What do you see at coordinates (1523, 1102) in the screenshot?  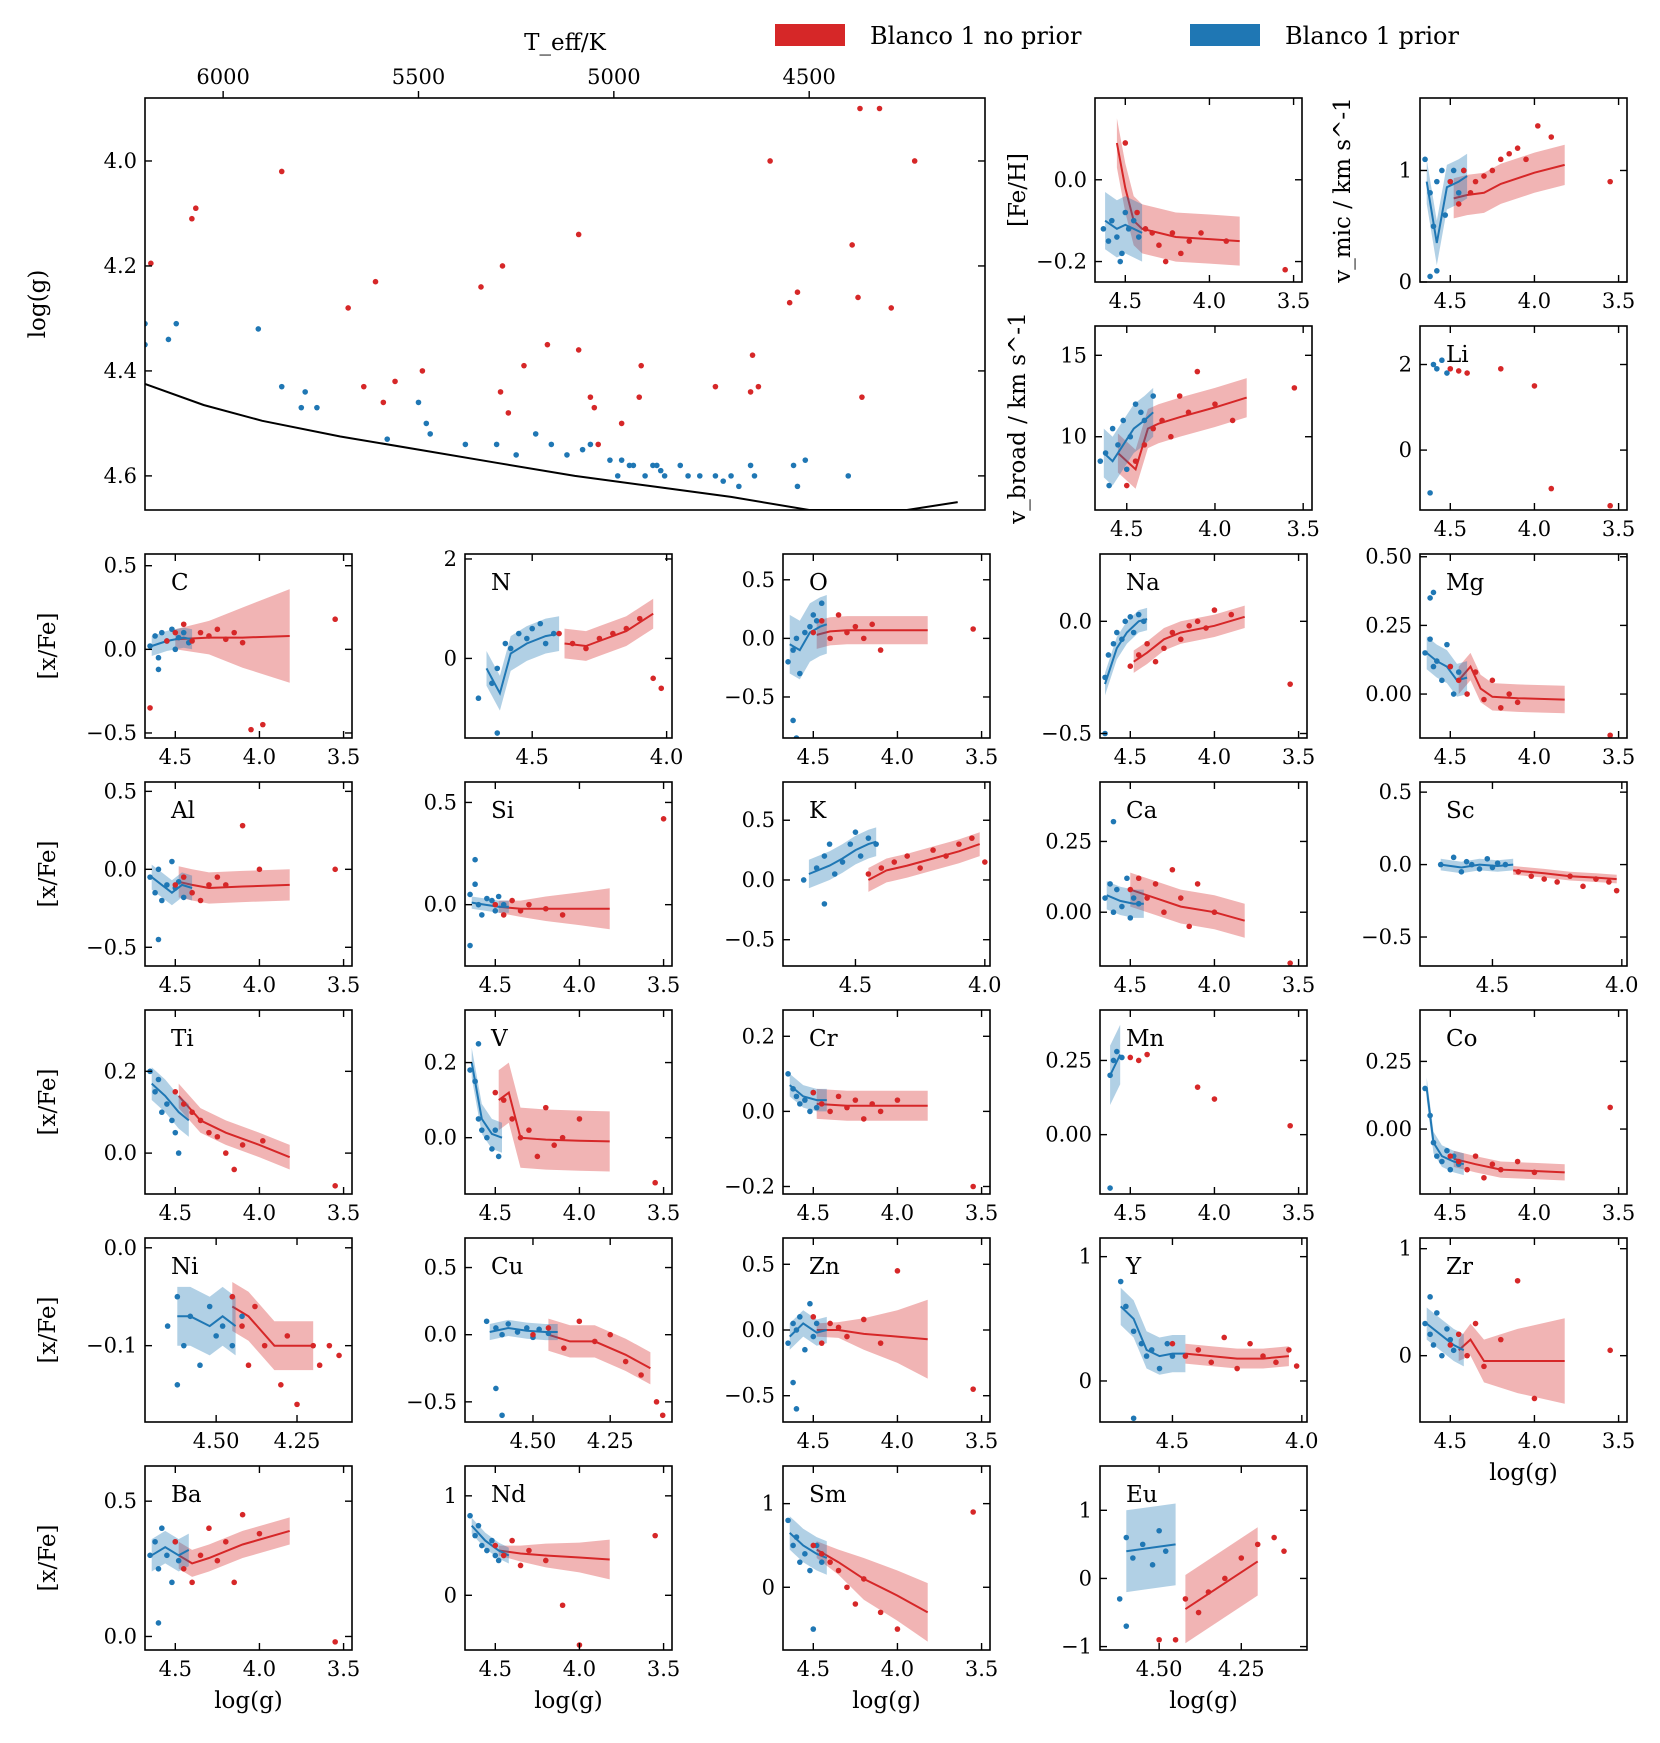 I see `axes-frame` at bounding box center [1523, 1102].